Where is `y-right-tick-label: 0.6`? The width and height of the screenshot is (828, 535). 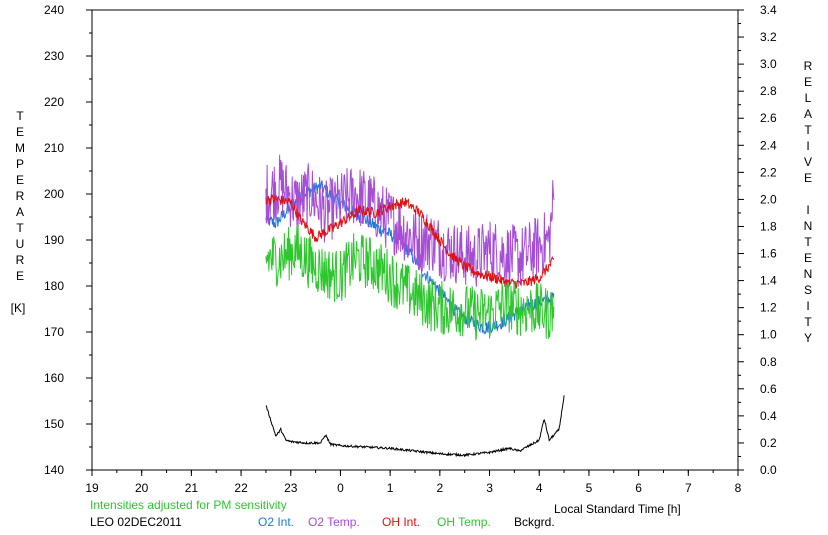 y-right-tick-label: 0.6 is located at coordinates (768, 389).